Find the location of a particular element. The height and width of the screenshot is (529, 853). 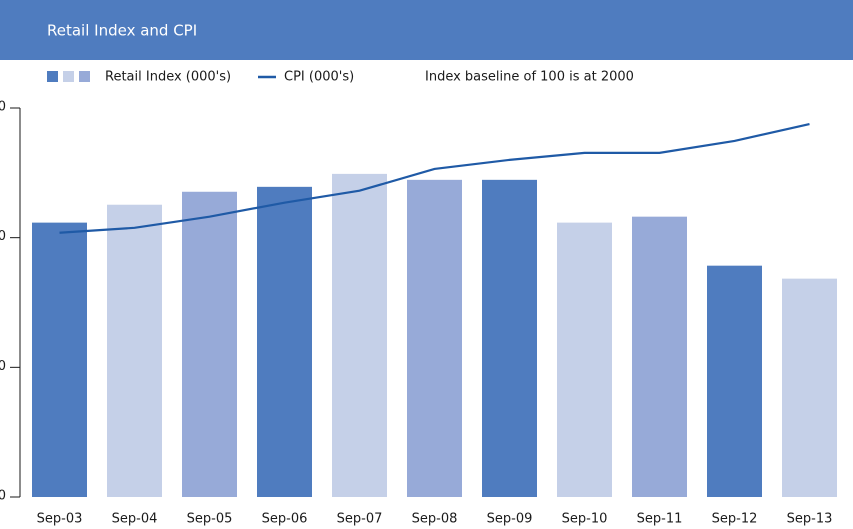

legend-label: CPI (000's) is located at coordinates (319, 77).